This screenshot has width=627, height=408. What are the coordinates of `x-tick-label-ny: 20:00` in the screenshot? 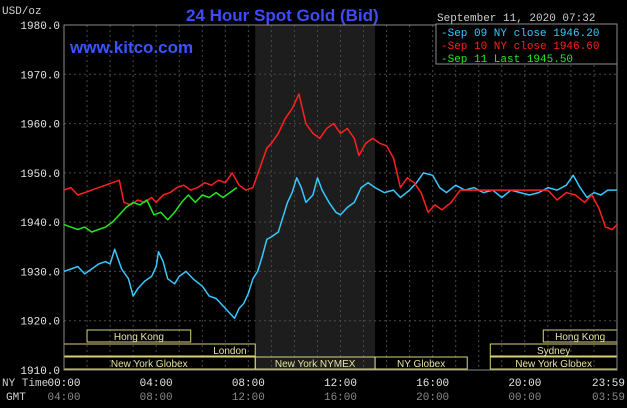 It's located at (524, 384).